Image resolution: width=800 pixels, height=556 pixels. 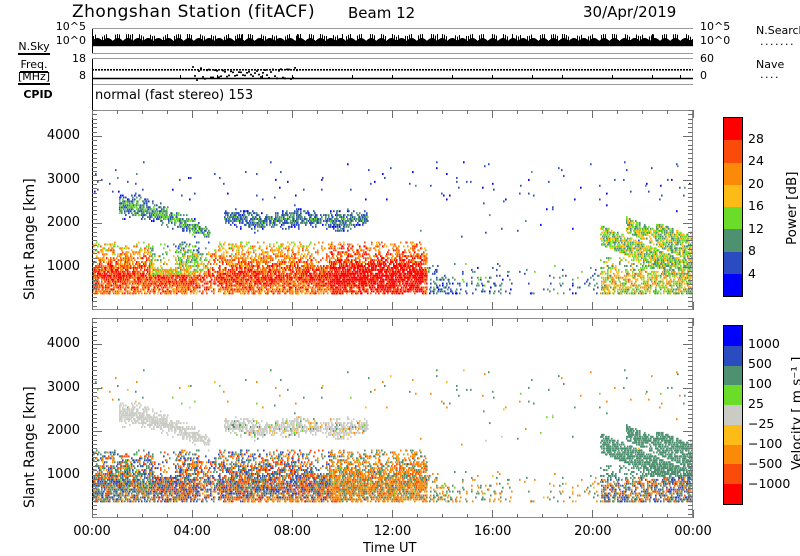 What do you see at coordinates (292, 531) in the screenshot?
I see `xtick-label-2: 08:00` at bounding box center [292, 531].